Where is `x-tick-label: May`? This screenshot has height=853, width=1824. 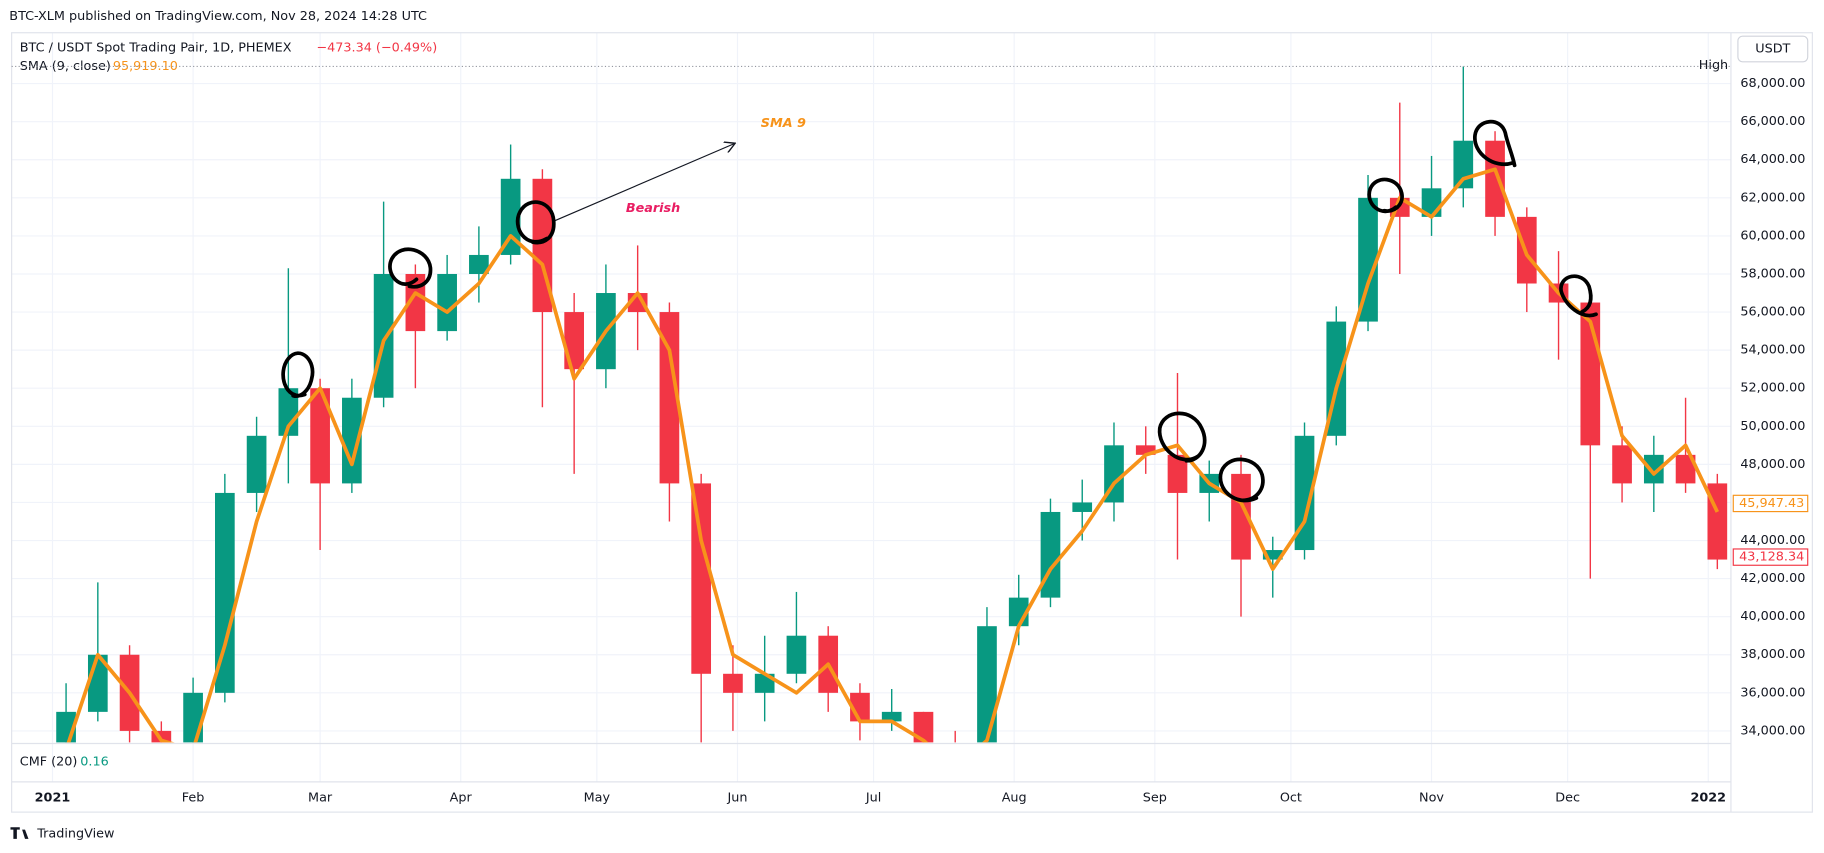 x-tick-label: May is located at coordinates (597, 798).